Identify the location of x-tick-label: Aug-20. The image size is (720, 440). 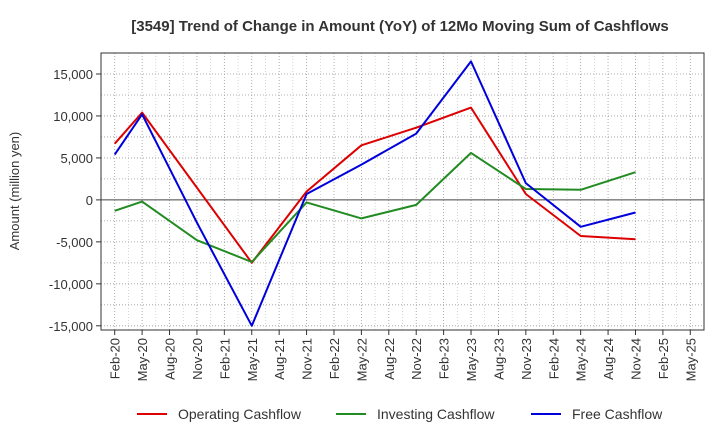
(170, 359).